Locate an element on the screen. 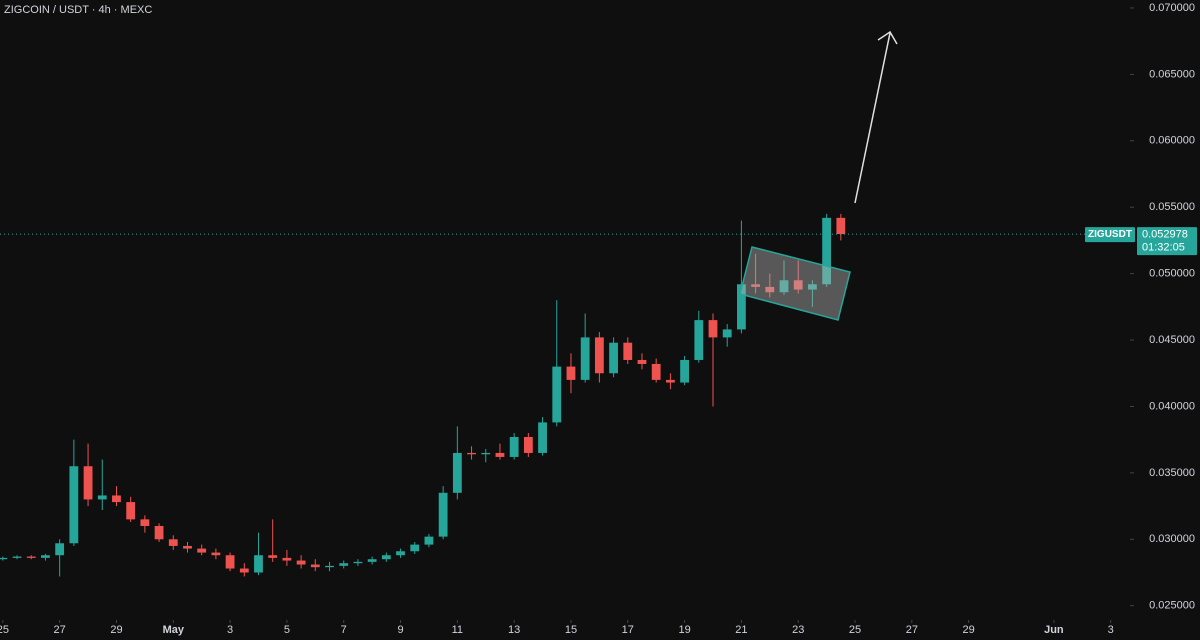 This screenshot has width=1200, height=640. x-tick-label: 15 is located at coordinates (571, 630).